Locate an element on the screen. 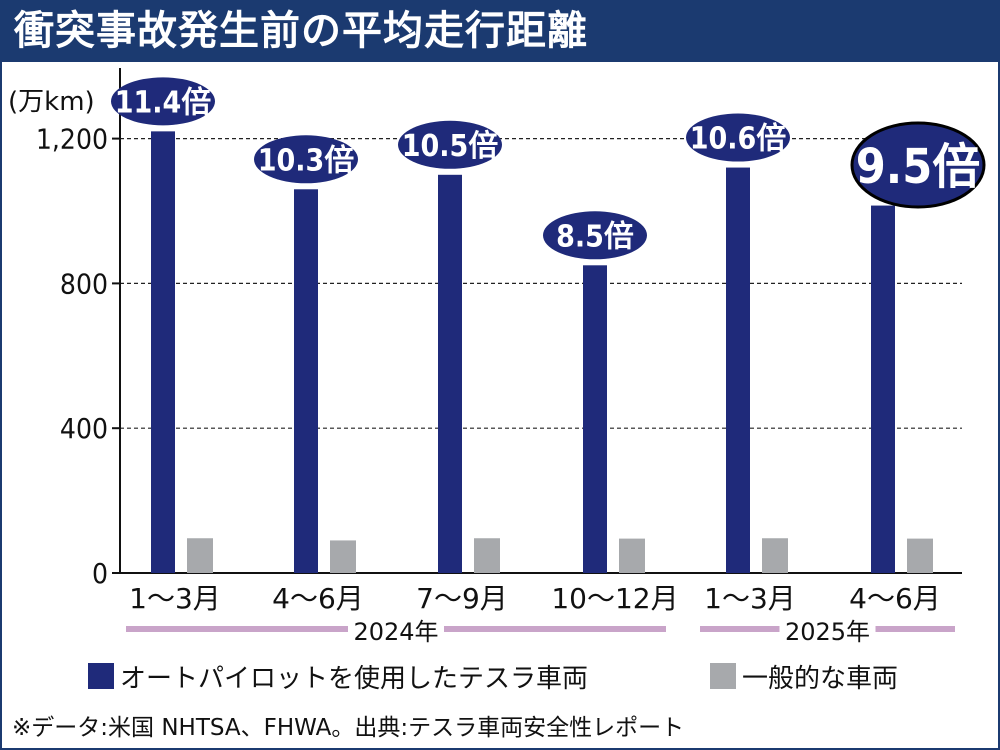 This screenshot has height=750, width=1000. period-label: 2024年 is located at coordinates (395, 632).